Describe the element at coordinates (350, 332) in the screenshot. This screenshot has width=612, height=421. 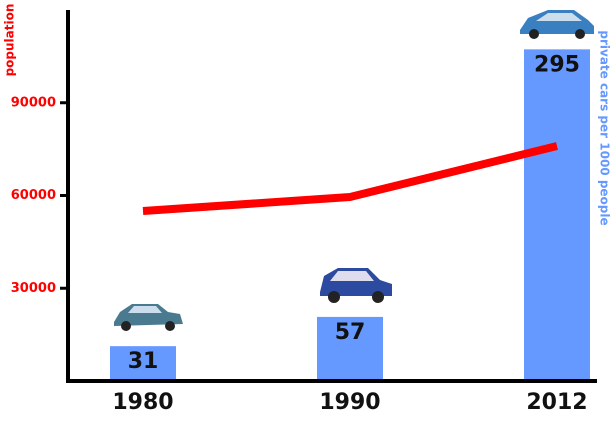
I see `value-label: 57` at that location.